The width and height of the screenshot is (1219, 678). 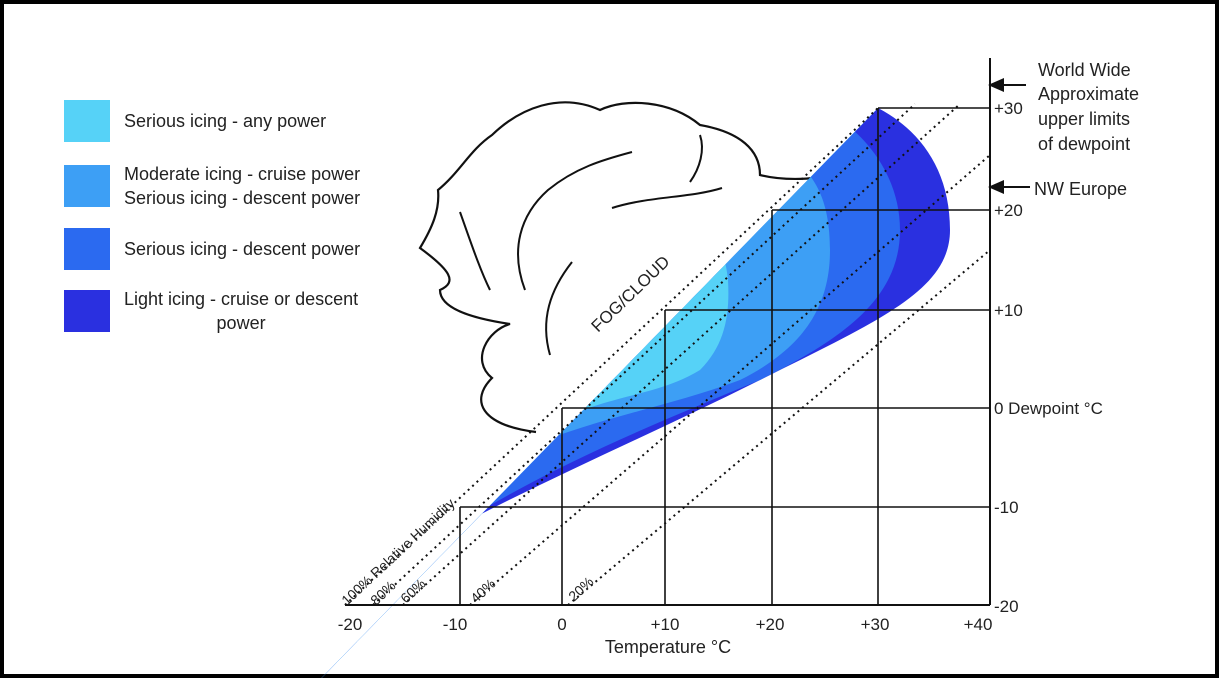 I want to click on rh-label-100: 100% Relative Humidity, so click(x=398, y=551).